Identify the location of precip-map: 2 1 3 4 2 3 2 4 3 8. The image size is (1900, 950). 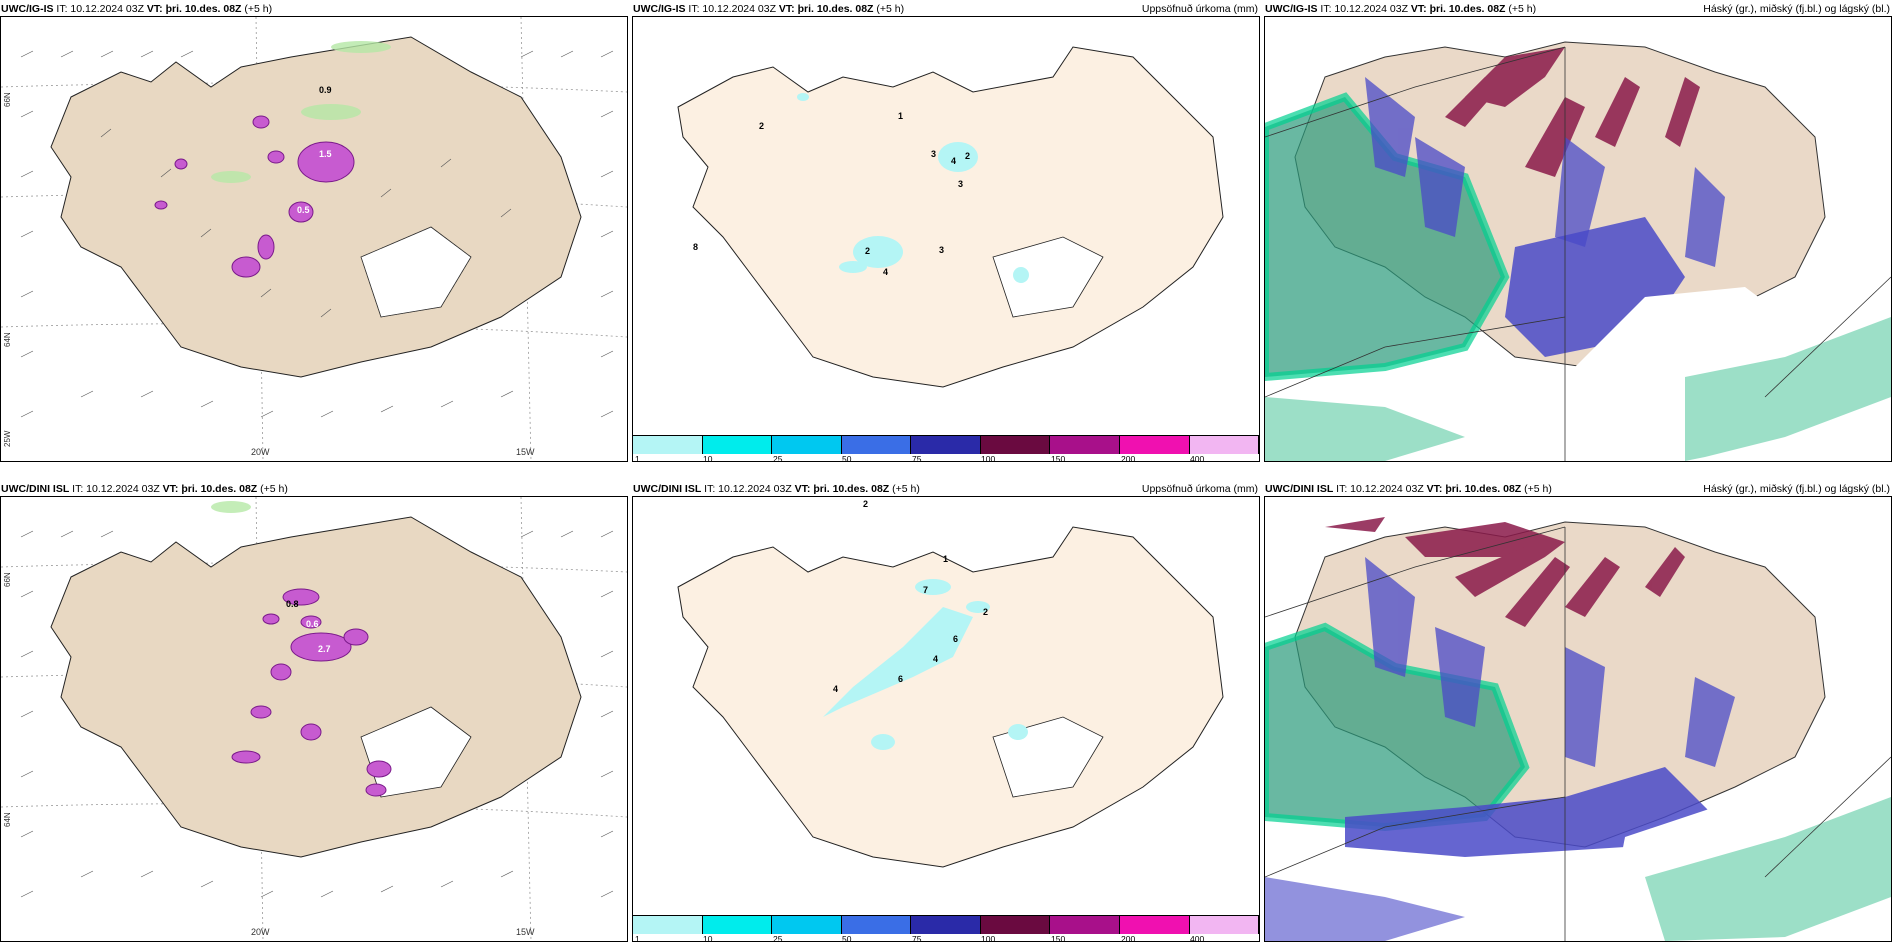
(950, 217).